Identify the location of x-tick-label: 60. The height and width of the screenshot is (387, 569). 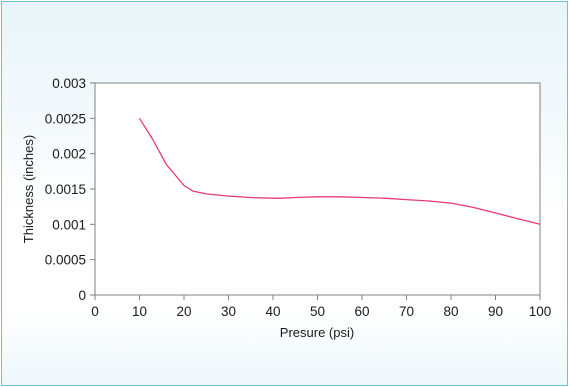
(361, 311).